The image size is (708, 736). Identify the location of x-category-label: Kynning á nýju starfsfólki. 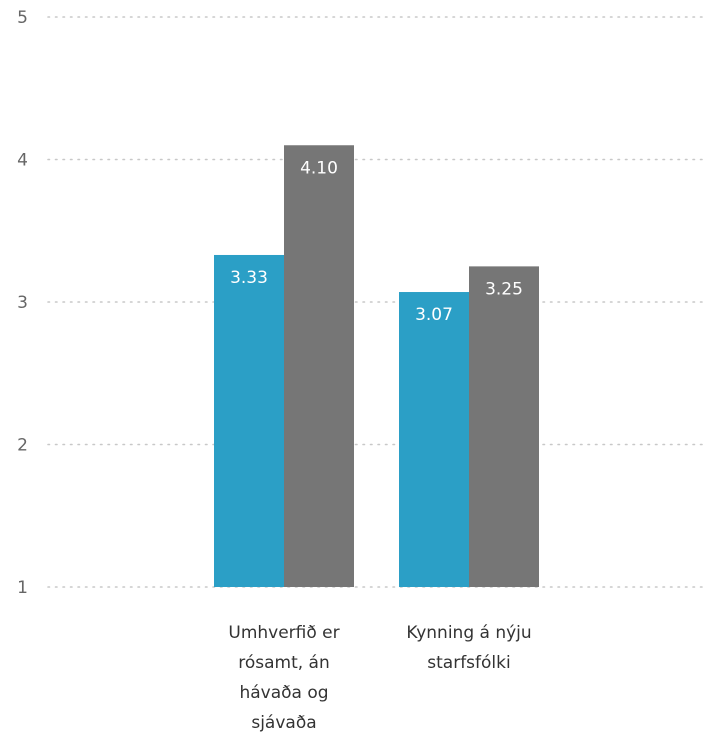
(468, 648).